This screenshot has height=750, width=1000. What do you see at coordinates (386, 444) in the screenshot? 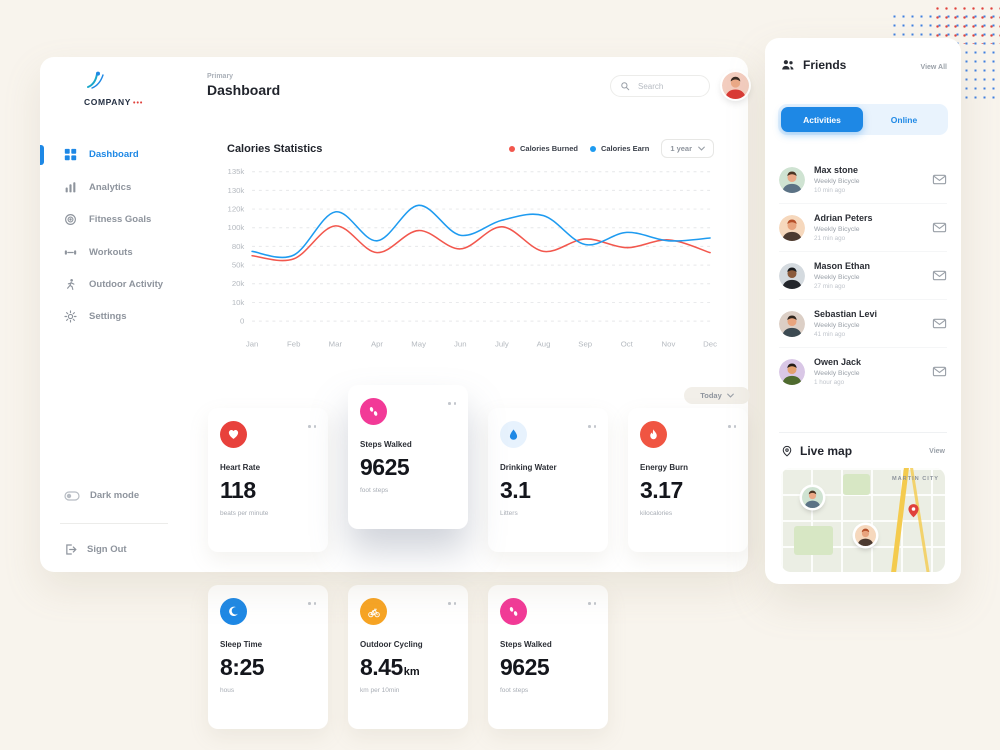
I see `stat-label: Steps Walked` at bounding box center [386, 444].